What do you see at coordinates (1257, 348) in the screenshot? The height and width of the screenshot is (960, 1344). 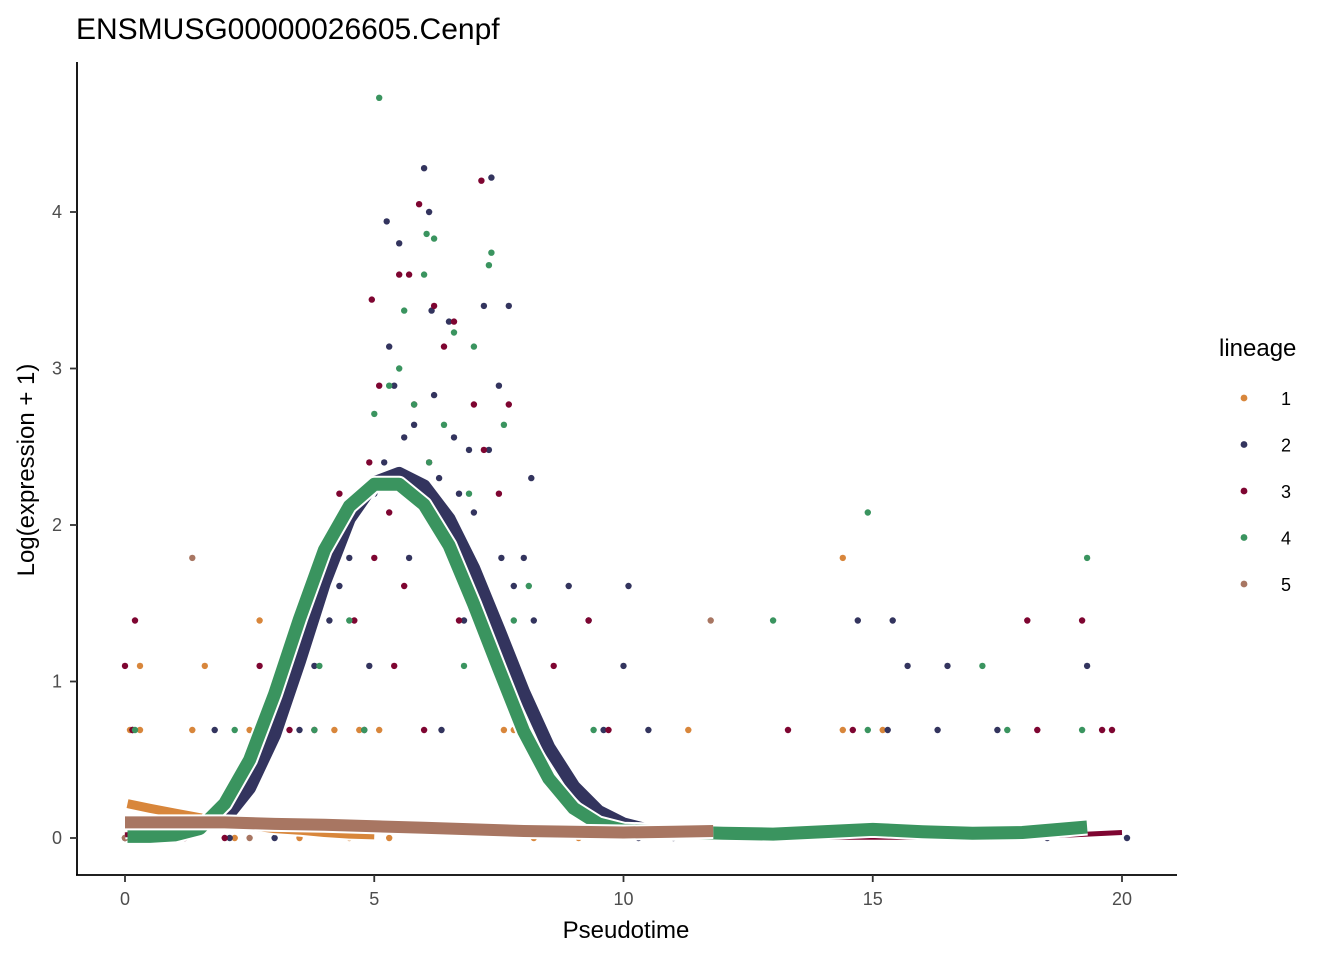 I see `legend-title: lineage` at bounding box center [1257, 348].